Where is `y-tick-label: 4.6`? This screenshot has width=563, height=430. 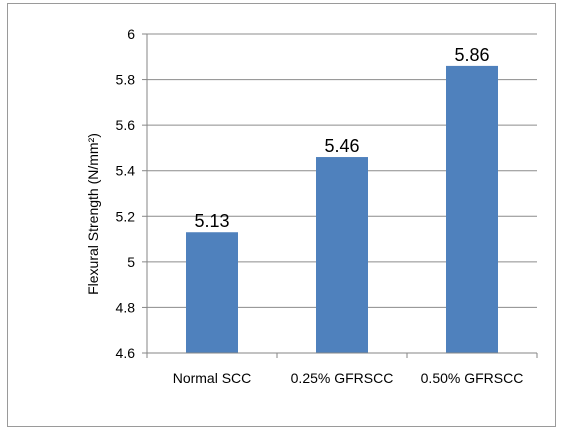 y-tick-label: 4.6 is located at coordinates (126, 353).